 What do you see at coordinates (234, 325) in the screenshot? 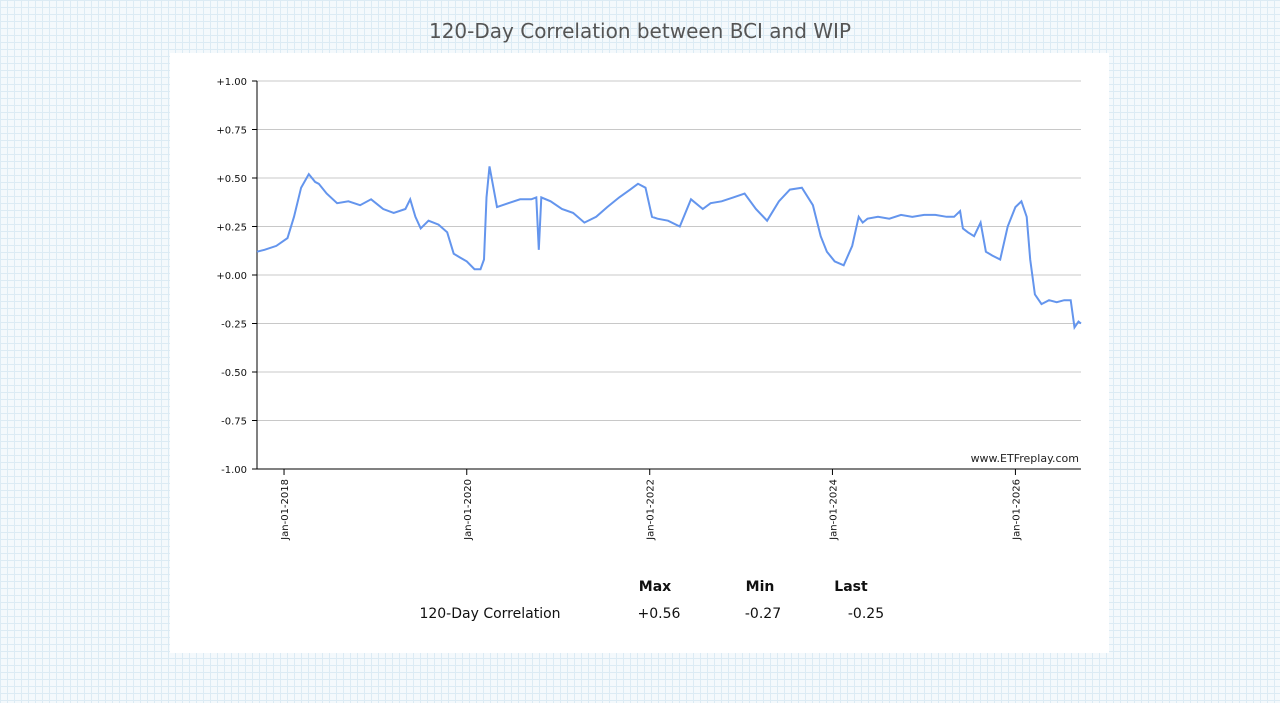
I see `y-tick-label: -0.25` at bounding box center [234, 325].